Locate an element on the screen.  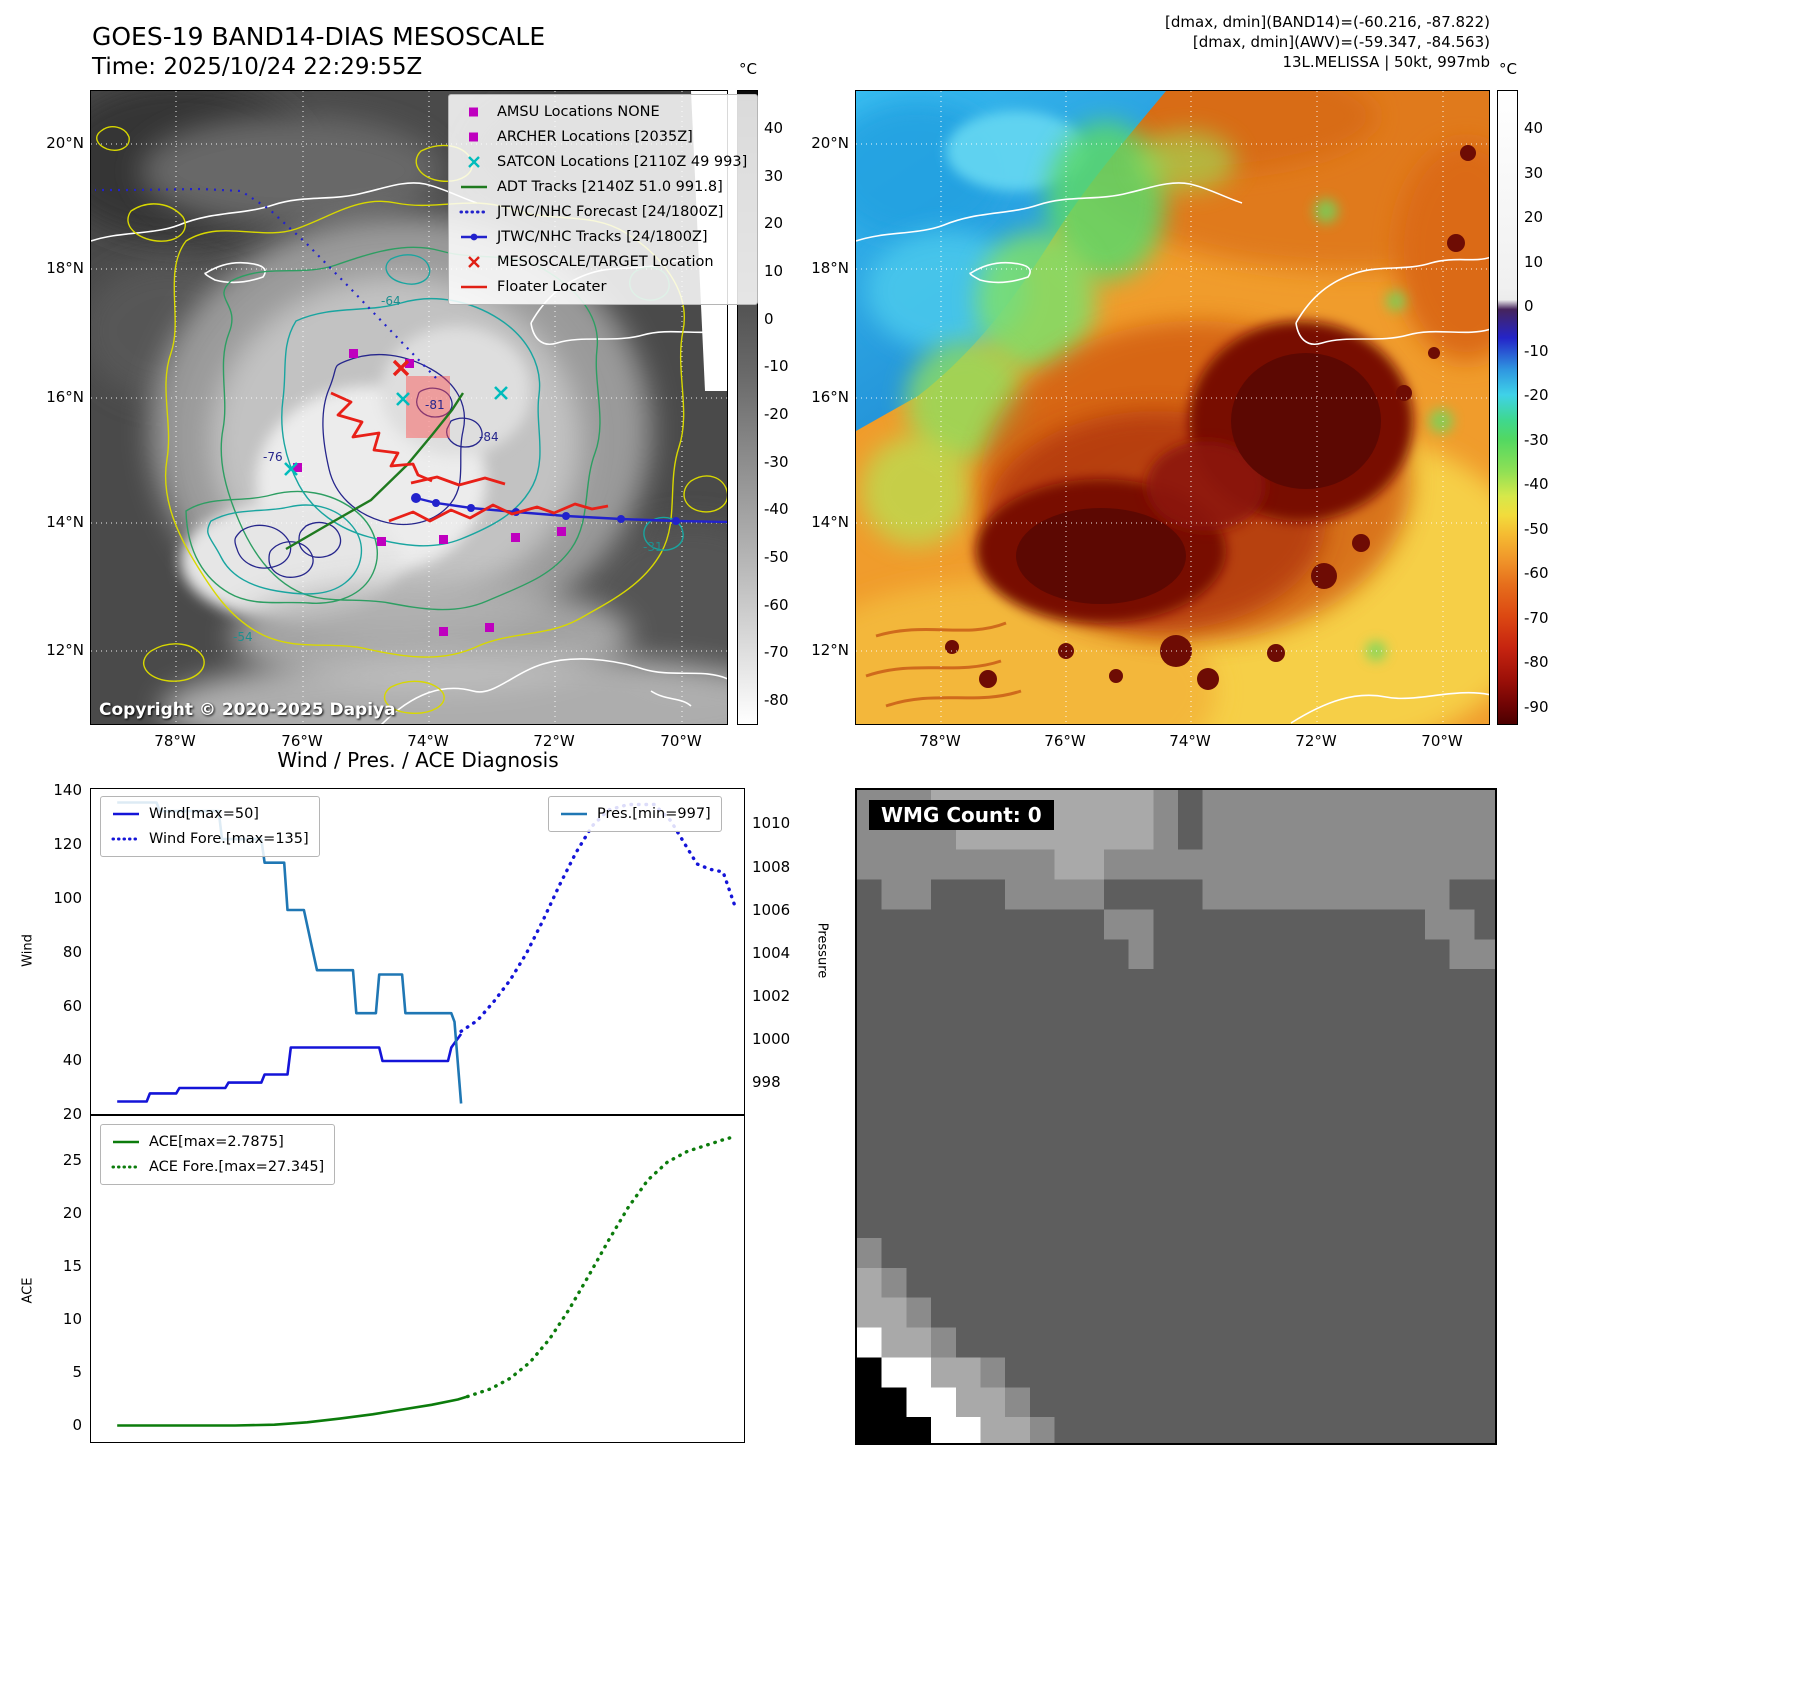
tl-cbar-tick-6: -20 is located at coordinates (776, 414).